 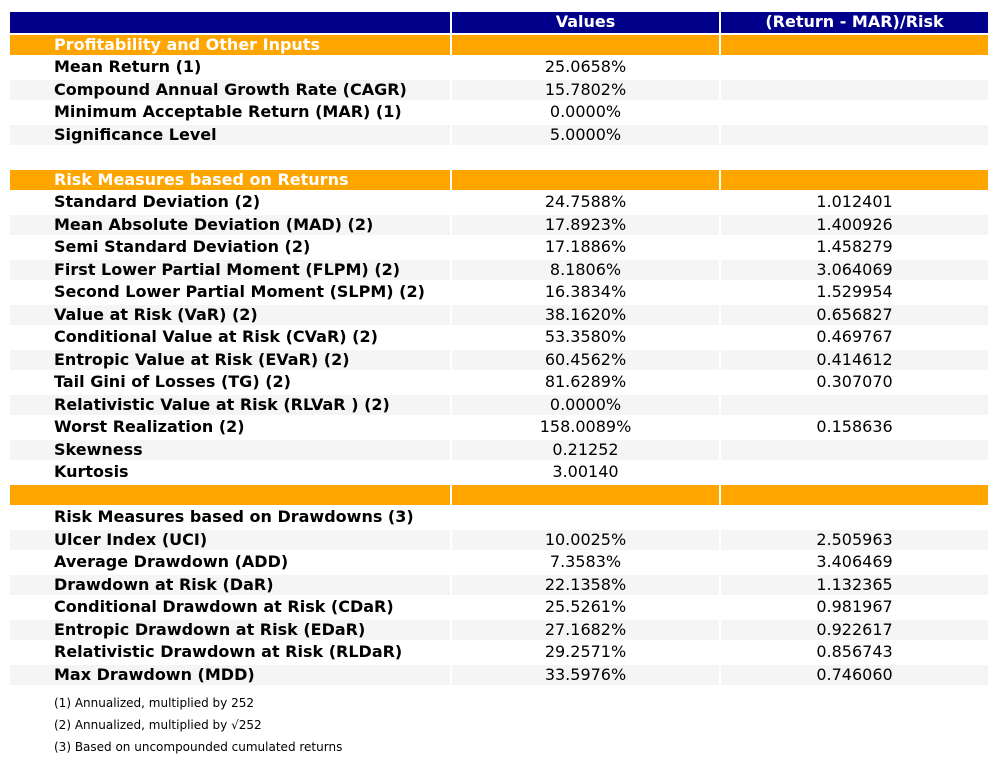 I want to click on metric-label-cell: Entropic Drawdown at Risk (EDaR), so click(x=230, y=629).